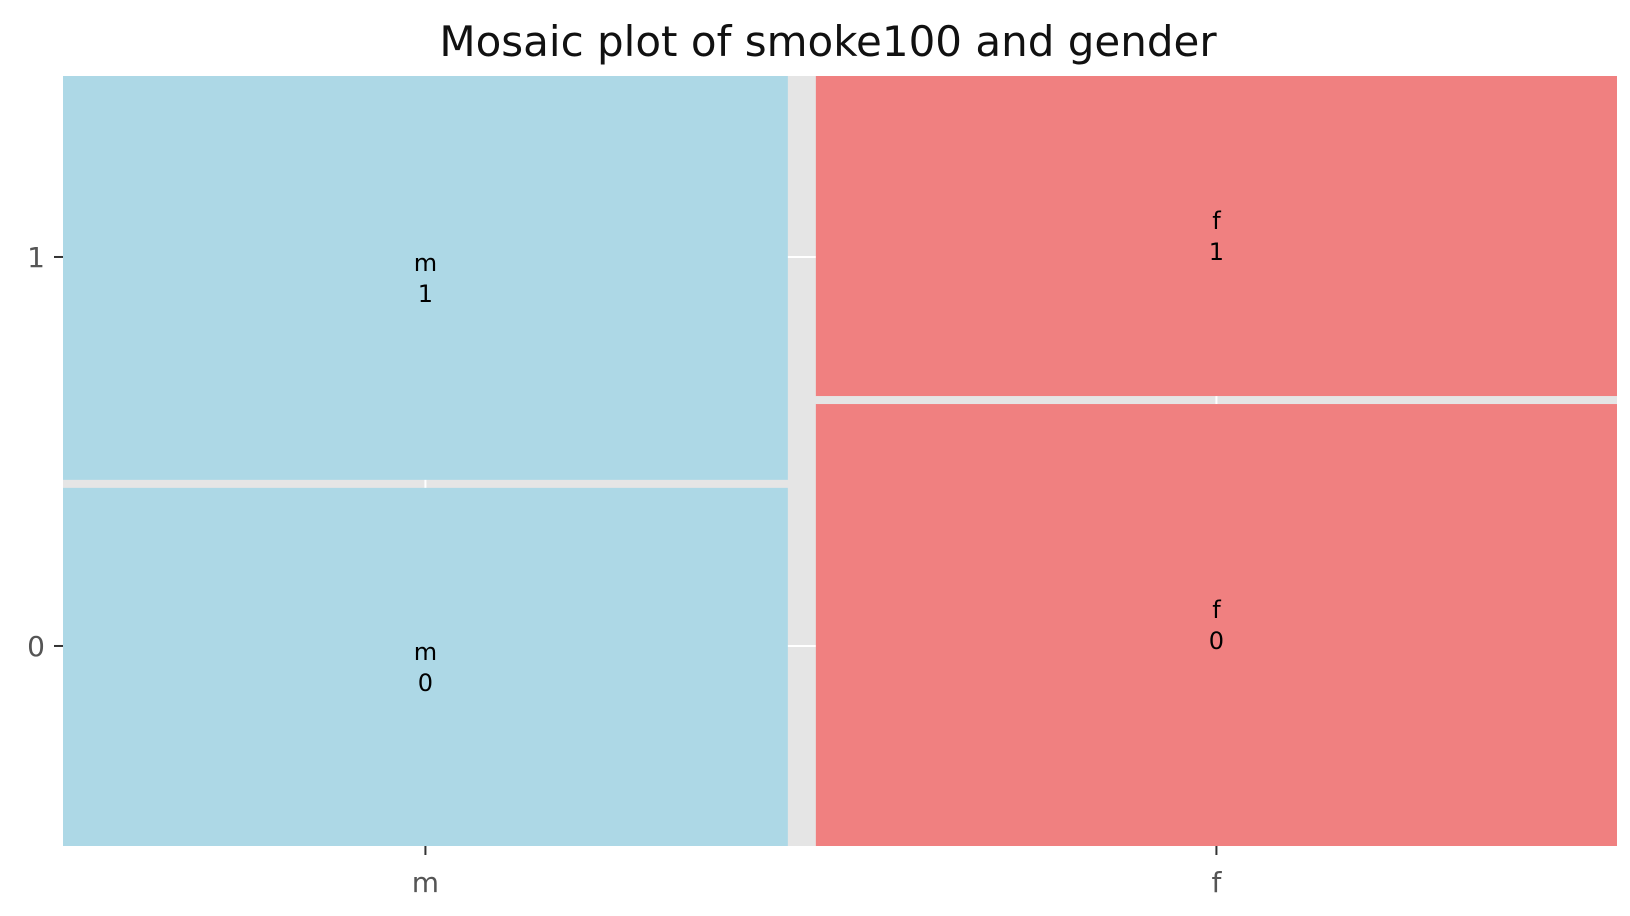  What do you see at coordinates (36, 257) in the screenshot?
I see `y-tick-label-1: 1` at bounding box center [36, 257].